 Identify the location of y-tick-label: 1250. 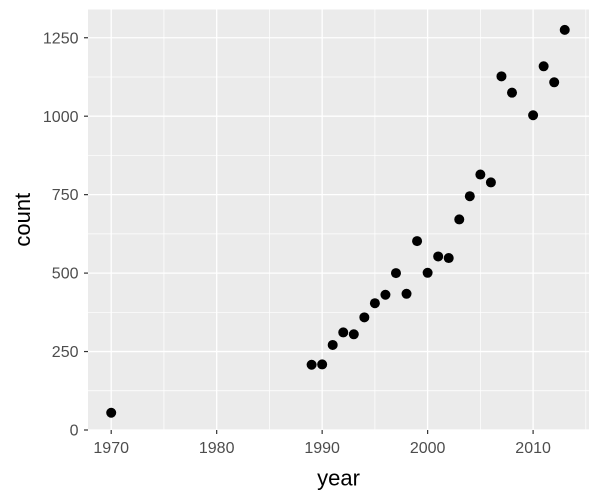
(61, 38).